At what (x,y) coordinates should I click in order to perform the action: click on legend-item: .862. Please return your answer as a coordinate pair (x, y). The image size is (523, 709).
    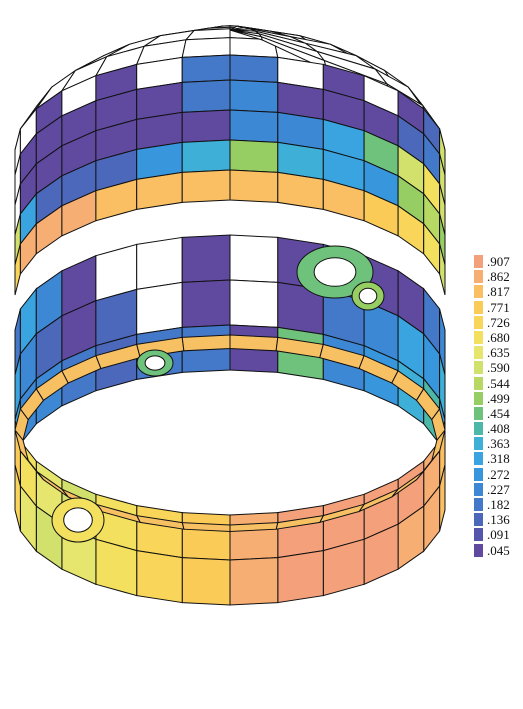
    Looking at the image, I should click on (497, 276).